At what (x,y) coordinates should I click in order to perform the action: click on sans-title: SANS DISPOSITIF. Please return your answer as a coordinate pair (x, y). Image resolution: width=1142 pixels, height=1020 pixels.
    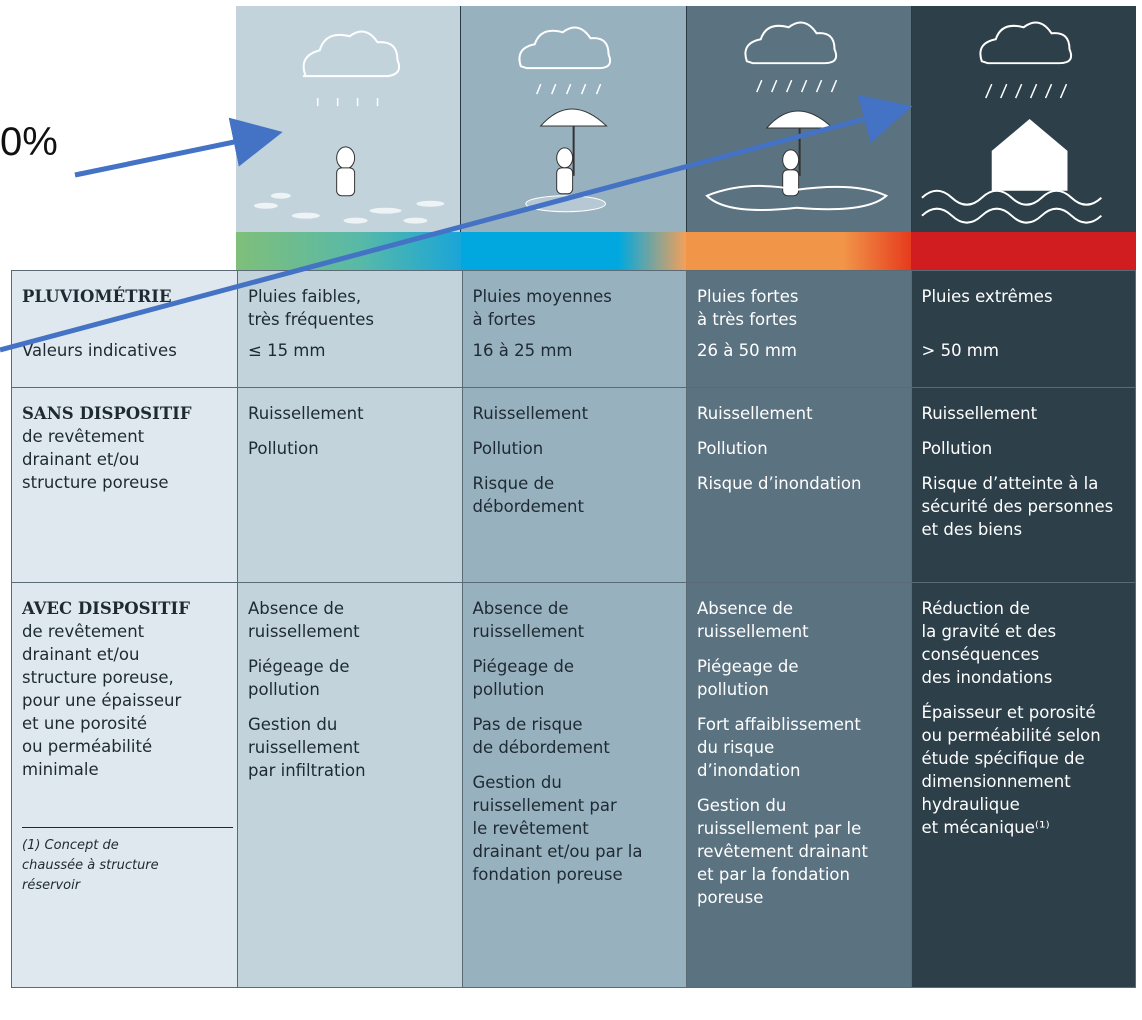
    Looking at the image, I should click on (107, 413).